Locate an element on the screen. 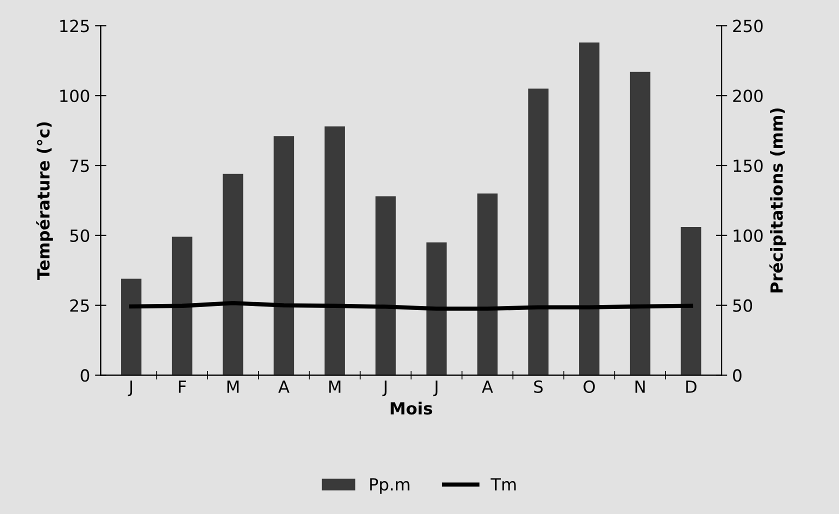 This screenshot has width=839, height=514. y2-tick-label: 100 is located at coordinates (748, 235).